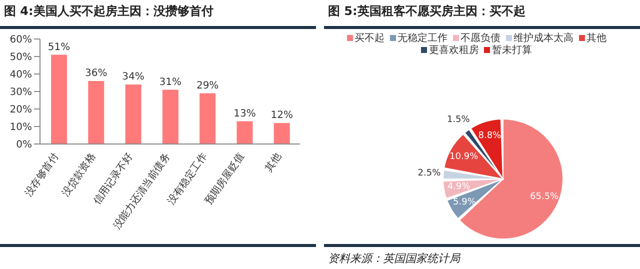 Image resolution: width=640 pixels, height=269 pixels. Describe the element at coordinates (170, 82) in the screenshot. I see `data-label: 31%` at that location.